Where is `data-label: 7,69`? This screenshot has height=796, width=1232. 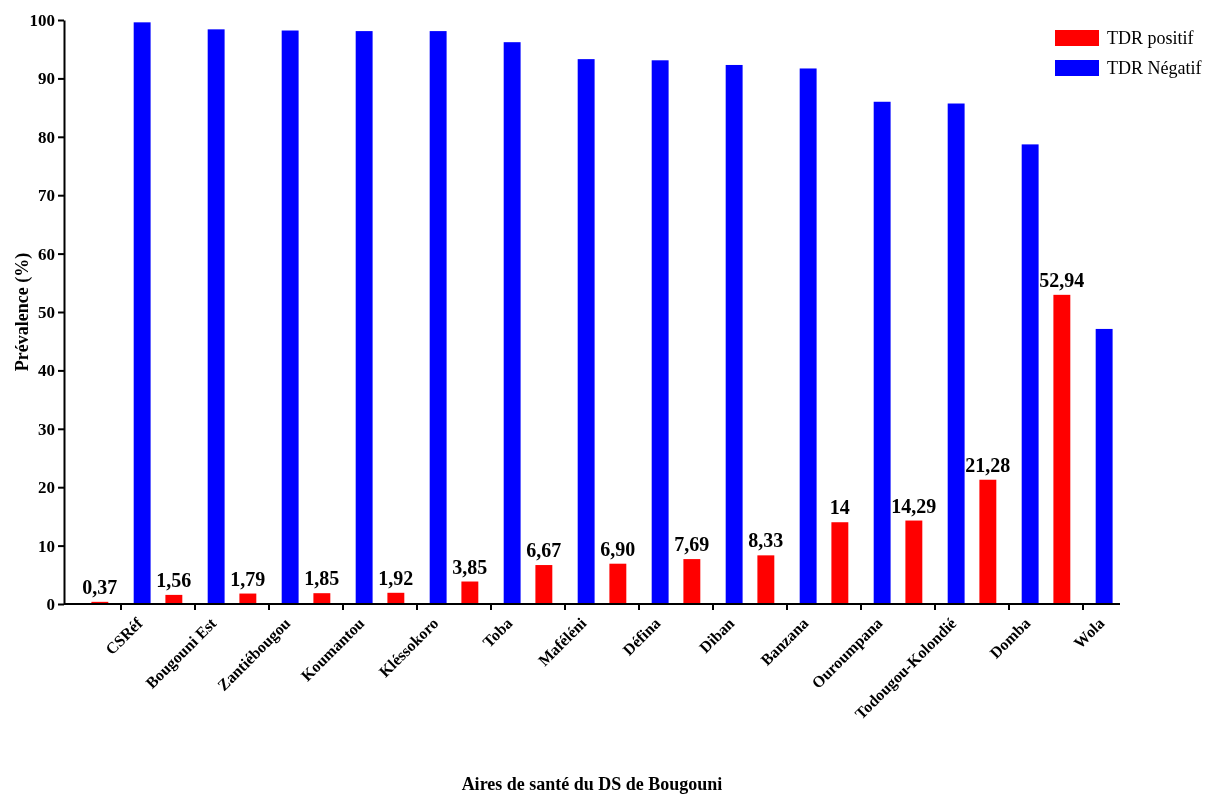
data-label: 7,69 is located at coordinates (692, 544).